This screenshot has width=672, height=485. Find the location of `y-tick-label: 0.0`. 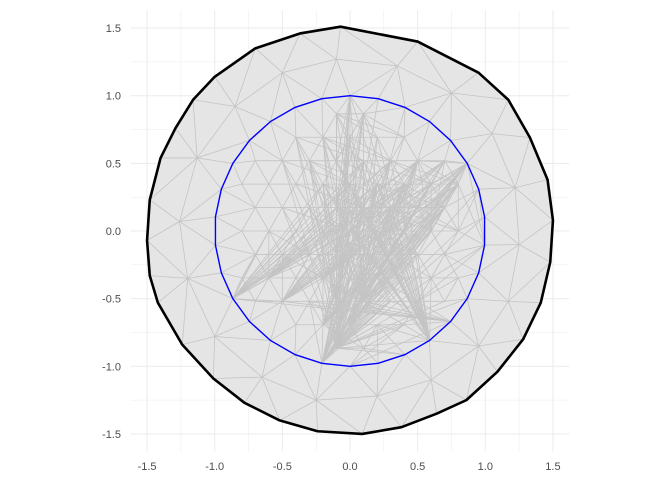

y-tick-label: 0.0 is located at coordinates (113, 232).